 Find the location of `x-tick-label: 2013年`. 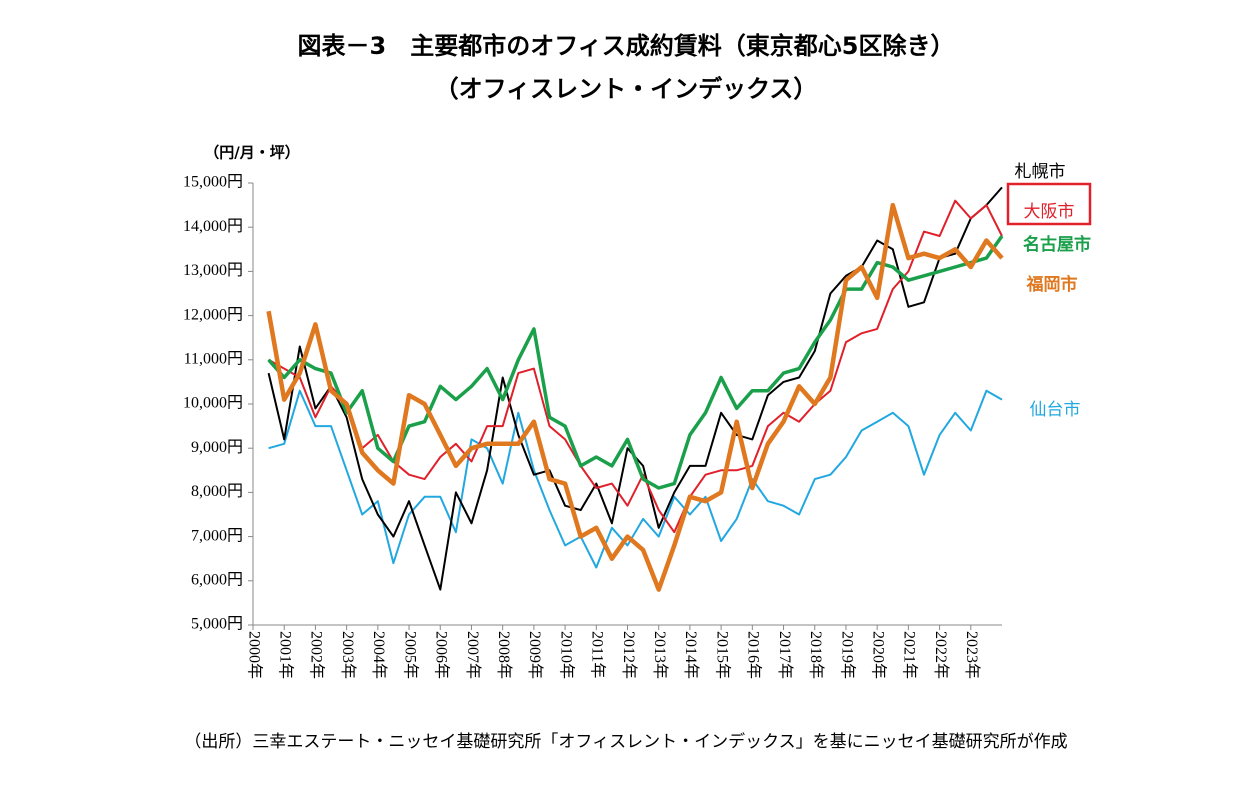

x-tick-label: 2013年 is located at coordinates (660, 655).